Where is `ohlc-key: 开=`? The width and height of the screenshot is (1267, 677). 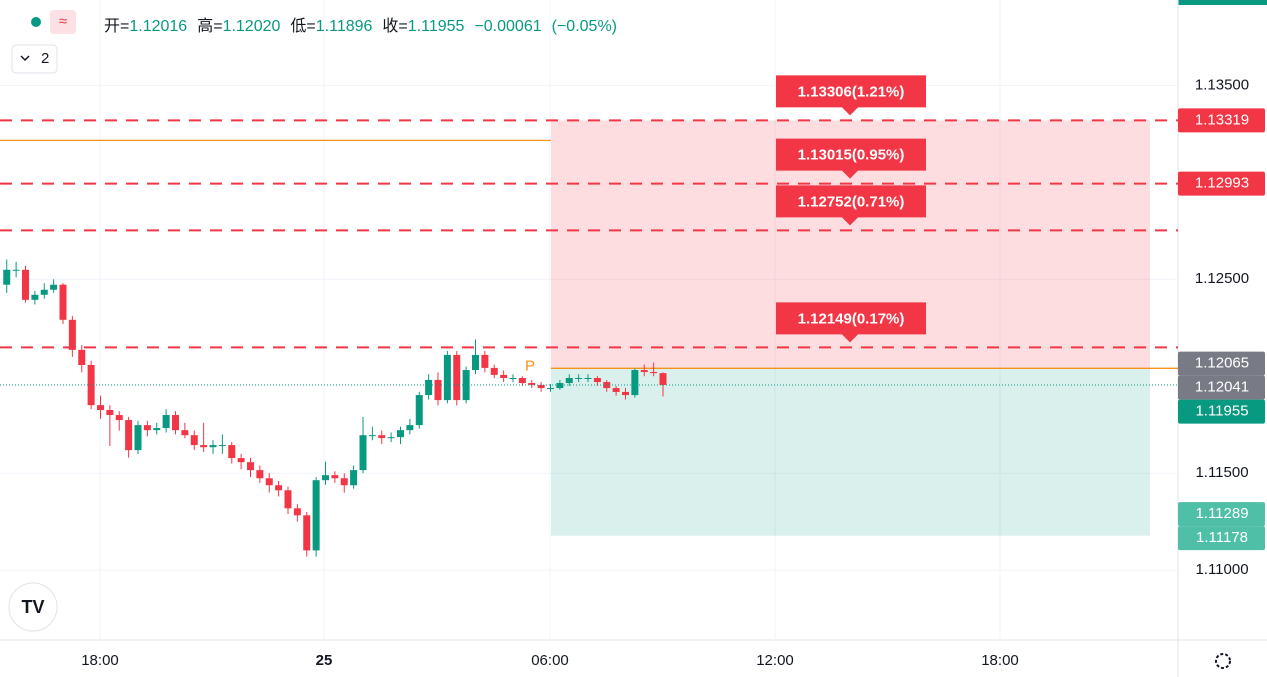 ohlc-key: 开= is located at coordinates (117, 26).